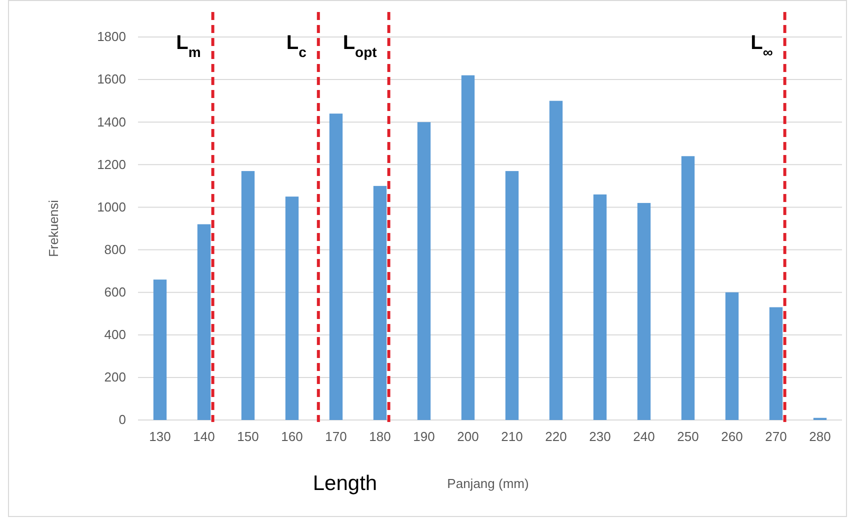 The height and width of the screenshot is (524, 855). What do you see at coordinates (820, 436) in the screenshot?
I see `x-tick-label: 280` at bounding box center [820, 436].